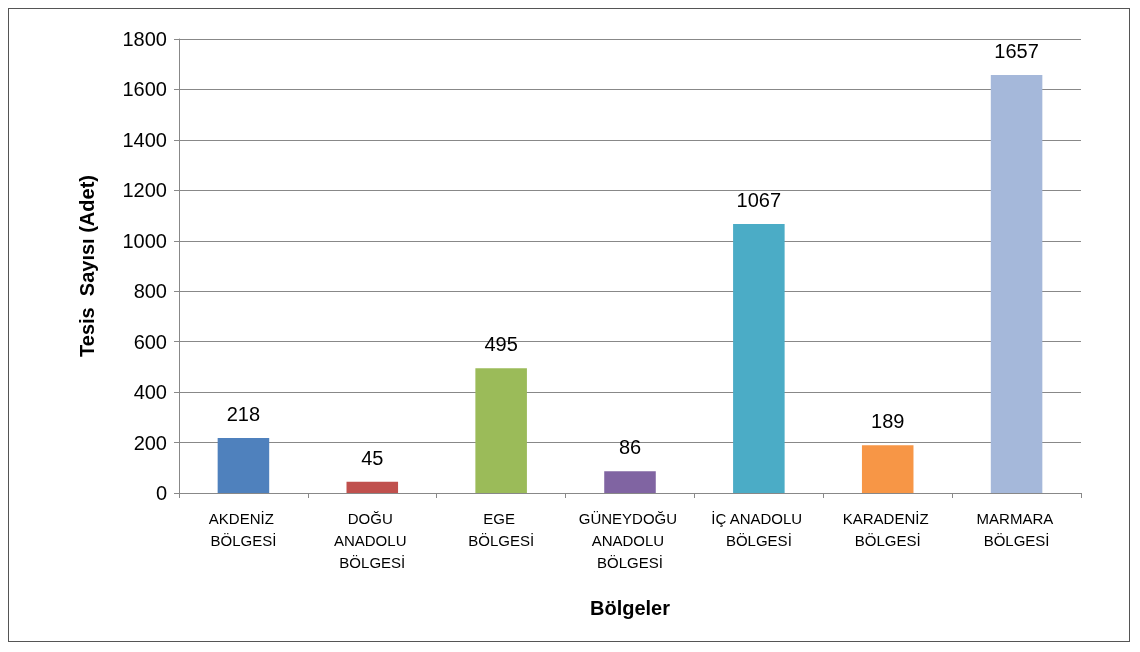  Describe the element at coordinates (630, 540) in the screenshot. I see `x-tick-label: GÜNEYDOĞU ANADOLU BÖLGESİ` at that location.